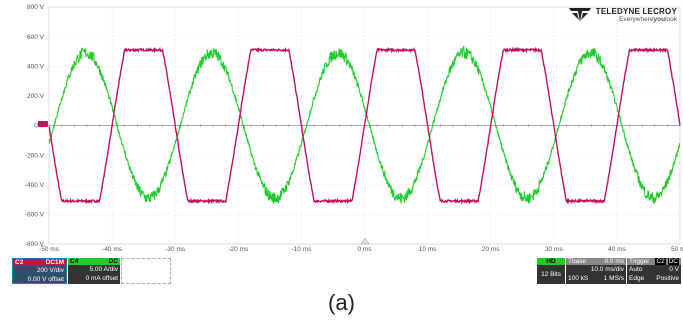  What do you see at coordinates (554, 249) in the screenshot?
I see `x-tick-label: 30 ms` at bounding box center [554, 249].